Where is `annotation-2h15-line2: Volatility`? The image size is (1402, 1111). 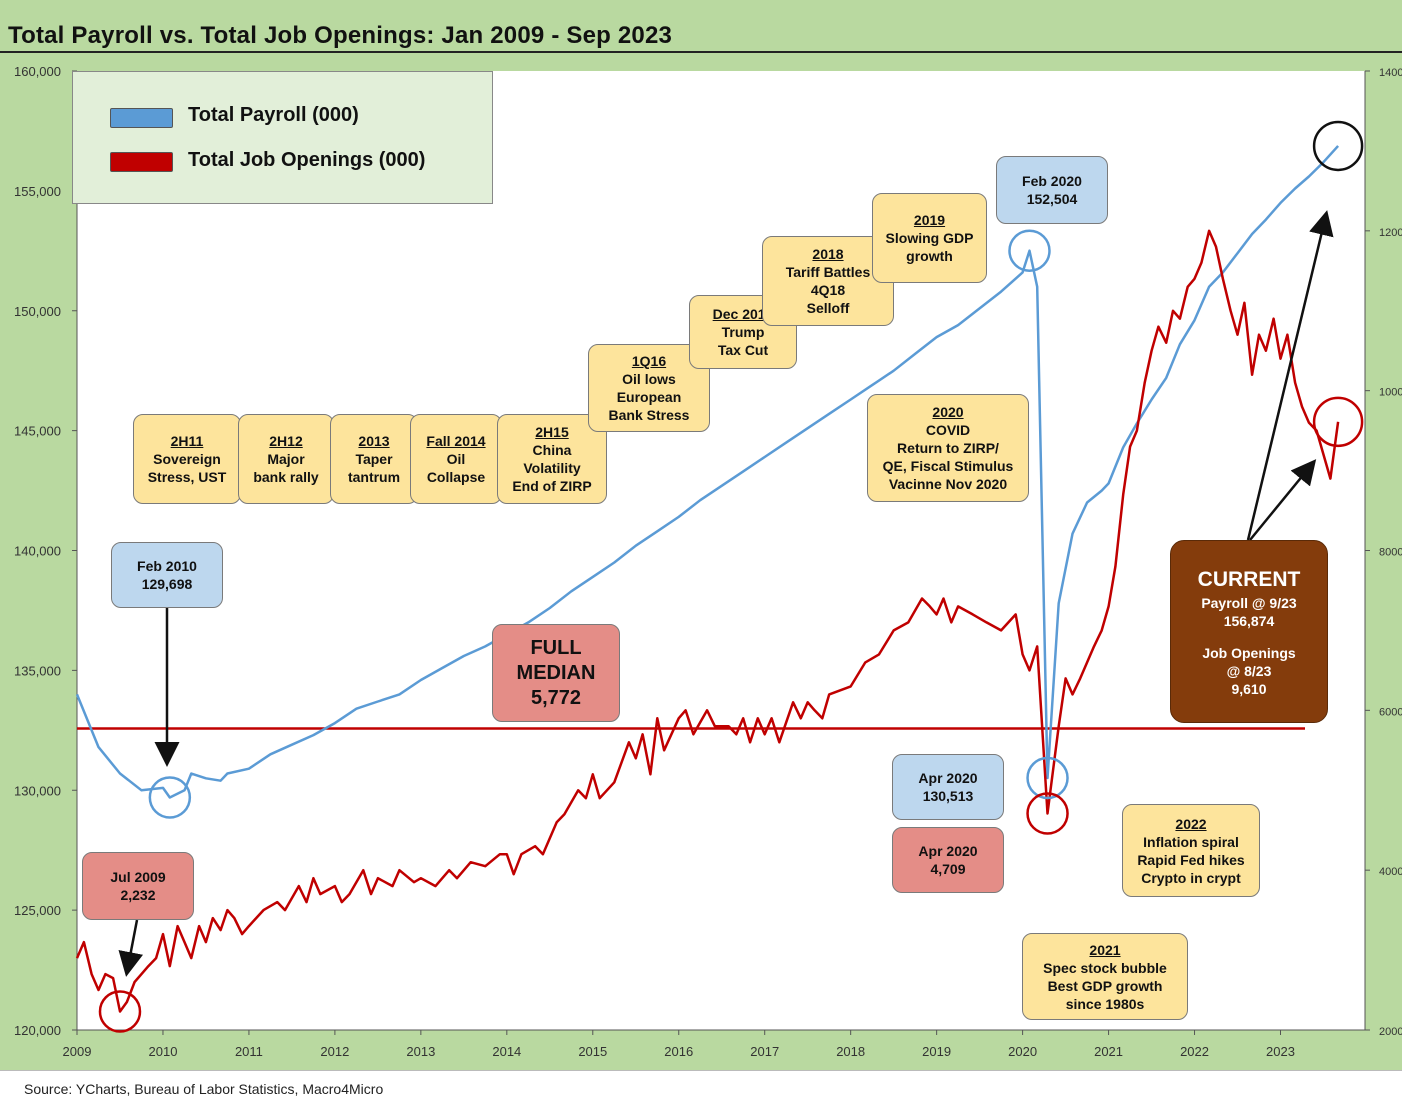 annotation-2h15-line2: Volatility is located at coordinates (552, 468).